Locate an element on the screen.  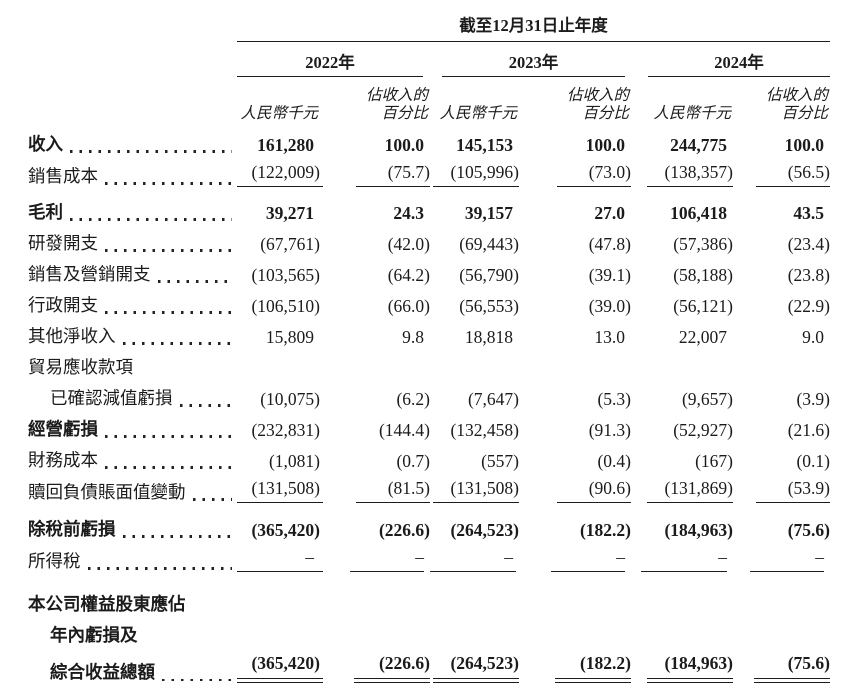
value-cell: 18,818 is located at coordinates (488, 336).